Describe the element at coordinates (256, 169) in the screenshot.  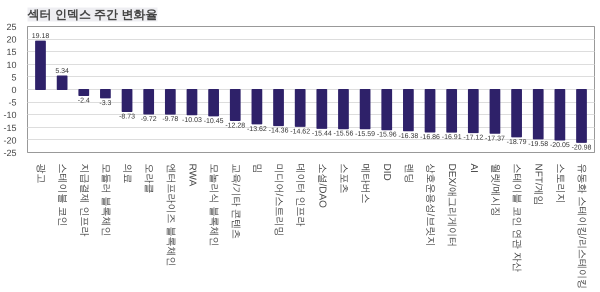
I see `x-tick-label: 밈` at that location.